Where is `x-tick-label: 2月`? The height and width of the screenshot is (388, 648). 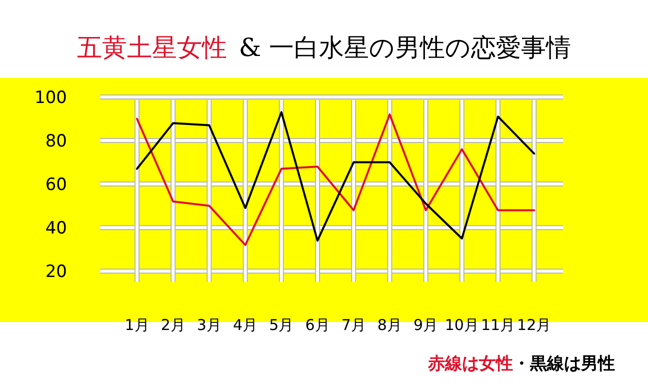 x-tick-label: 2月 is located at coordinates (173, 325).